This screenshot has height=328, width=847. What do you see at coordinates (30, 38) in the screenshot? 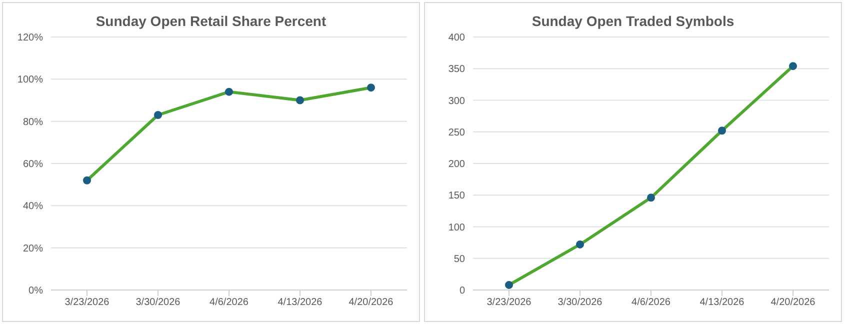
I see `y-tick-label: 120%` at bounding box center [30, 38].